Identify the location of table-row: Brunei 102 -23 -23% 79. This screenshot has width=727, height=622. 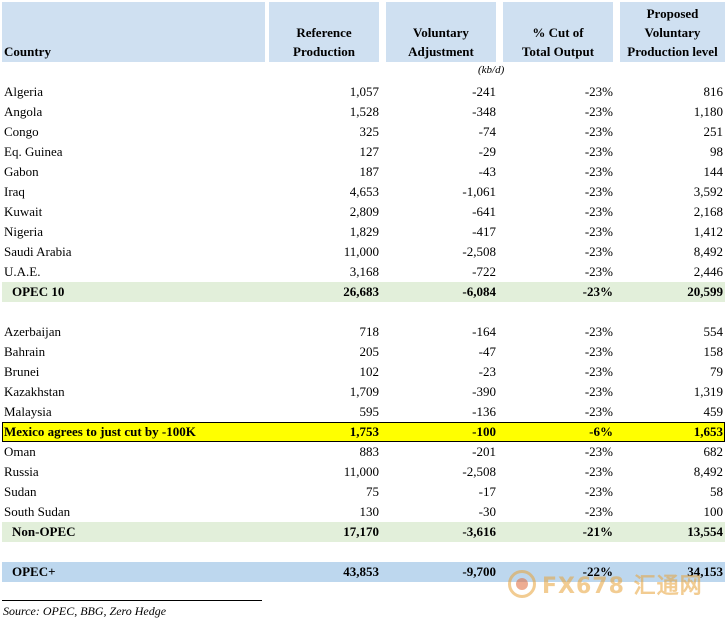
(363, 372).